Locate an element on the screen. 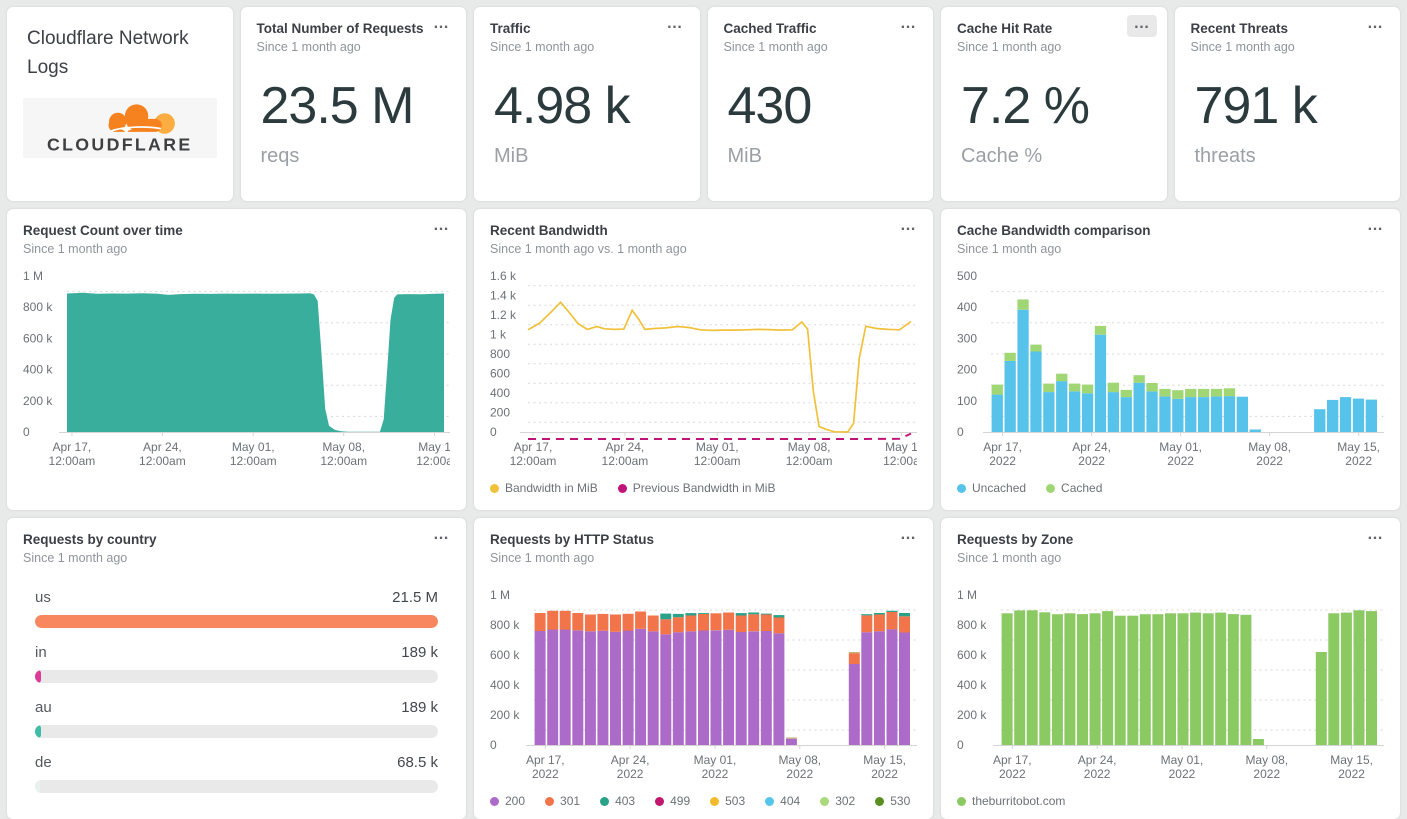 The width and height of the screenshot is (1407, 819). legend-label: Previous Bandwidth in MiB is located at coordinates (704, 488).